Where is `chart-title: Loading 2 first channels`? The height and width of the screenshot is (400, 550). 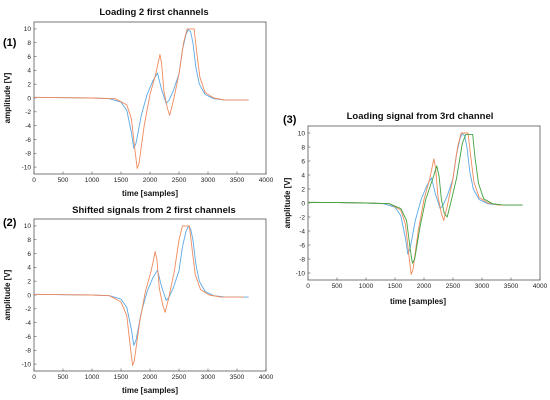 chart-title: Loading 2 first channels is located at coordinates (153, 12).